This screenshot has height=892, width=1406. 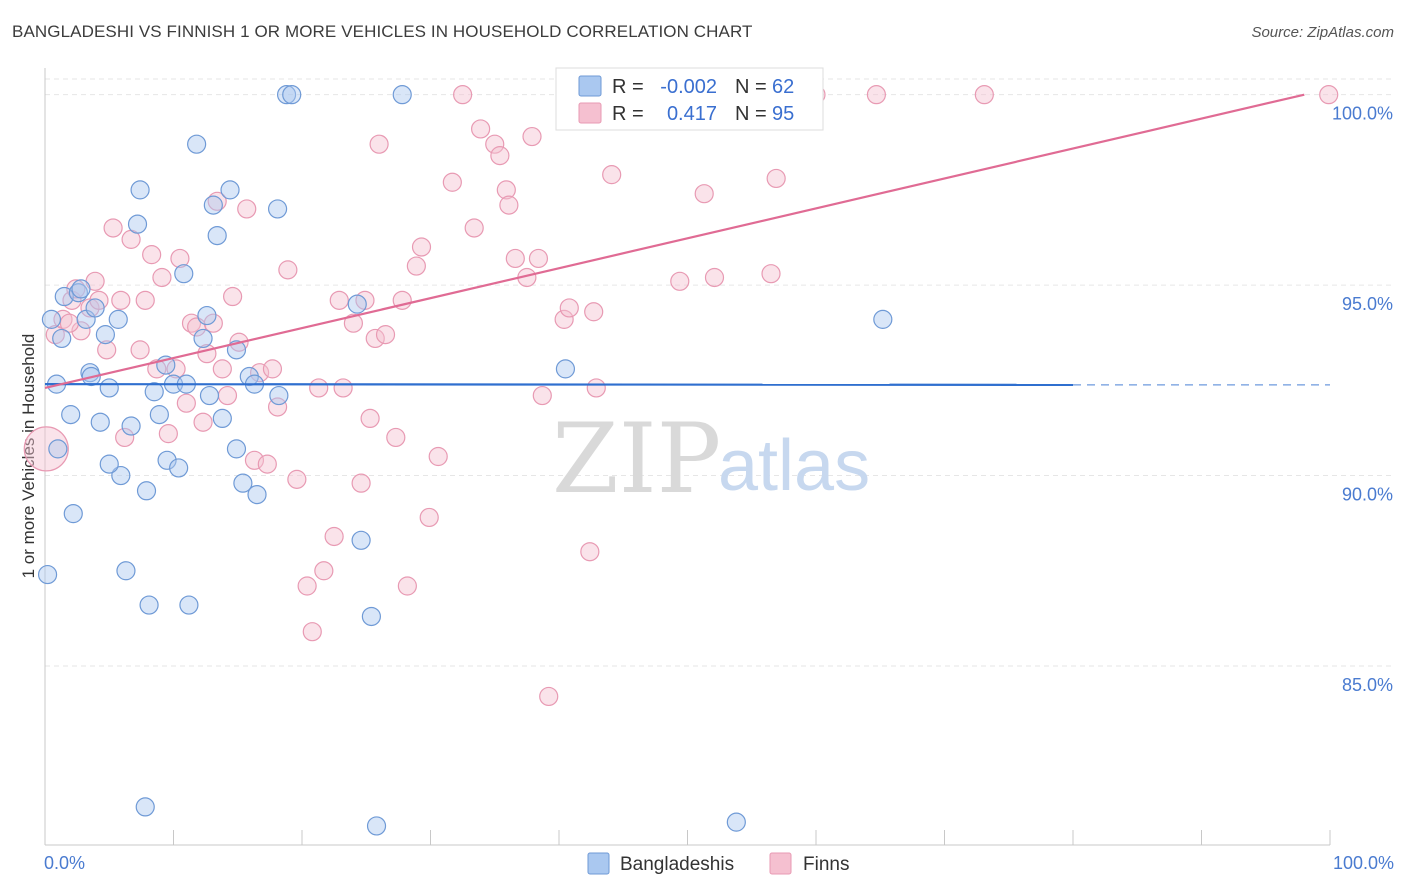 What do you see at coordinates (794, 466) in the screenshot?
I see `watermark-atlas: atlas` at bounding box center [794, 466].